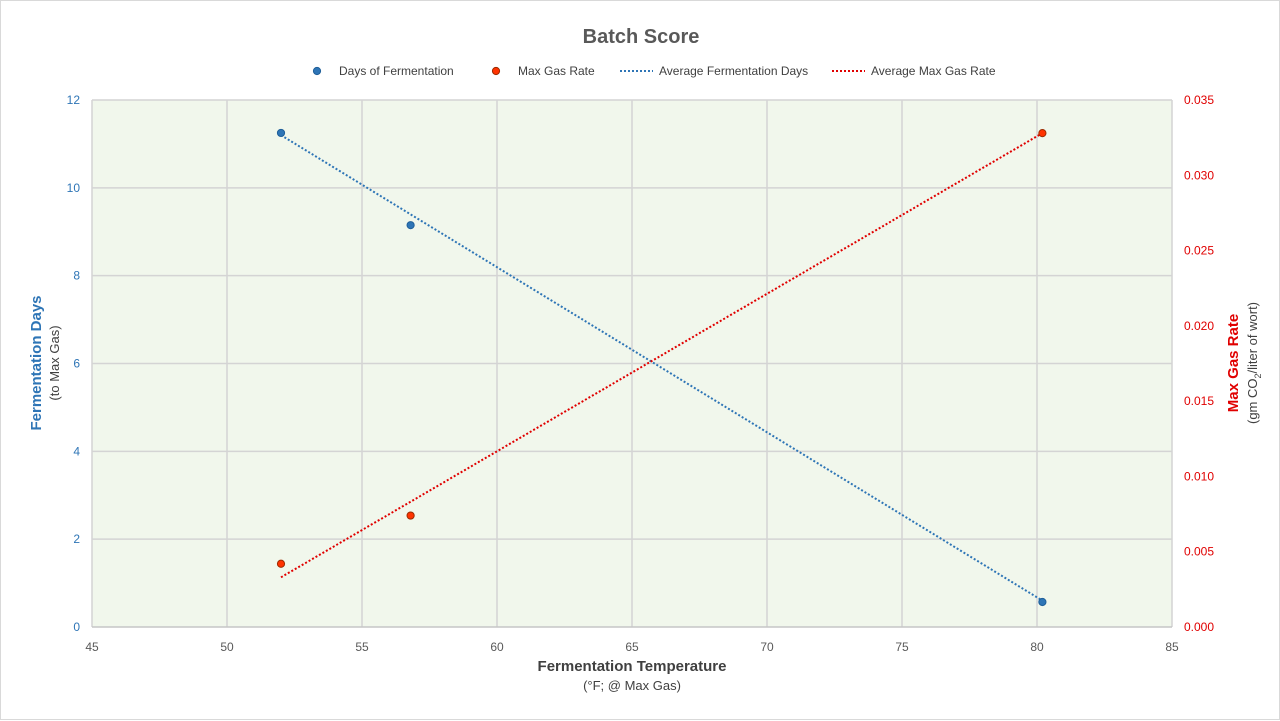 The height and width of the screenshot is (721, 1280). I want to click on left-y-tick-label: 4, so click(76, 451).